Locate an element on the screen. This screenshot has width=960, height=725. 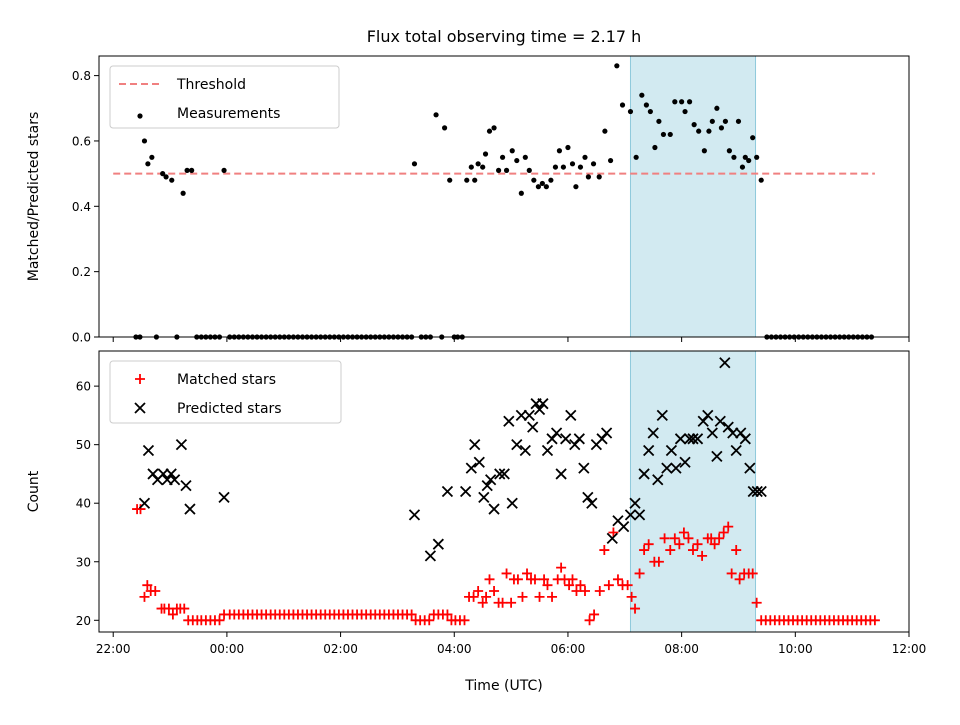
y-tick-label: 0.8 is located at coordinates (81, 76).